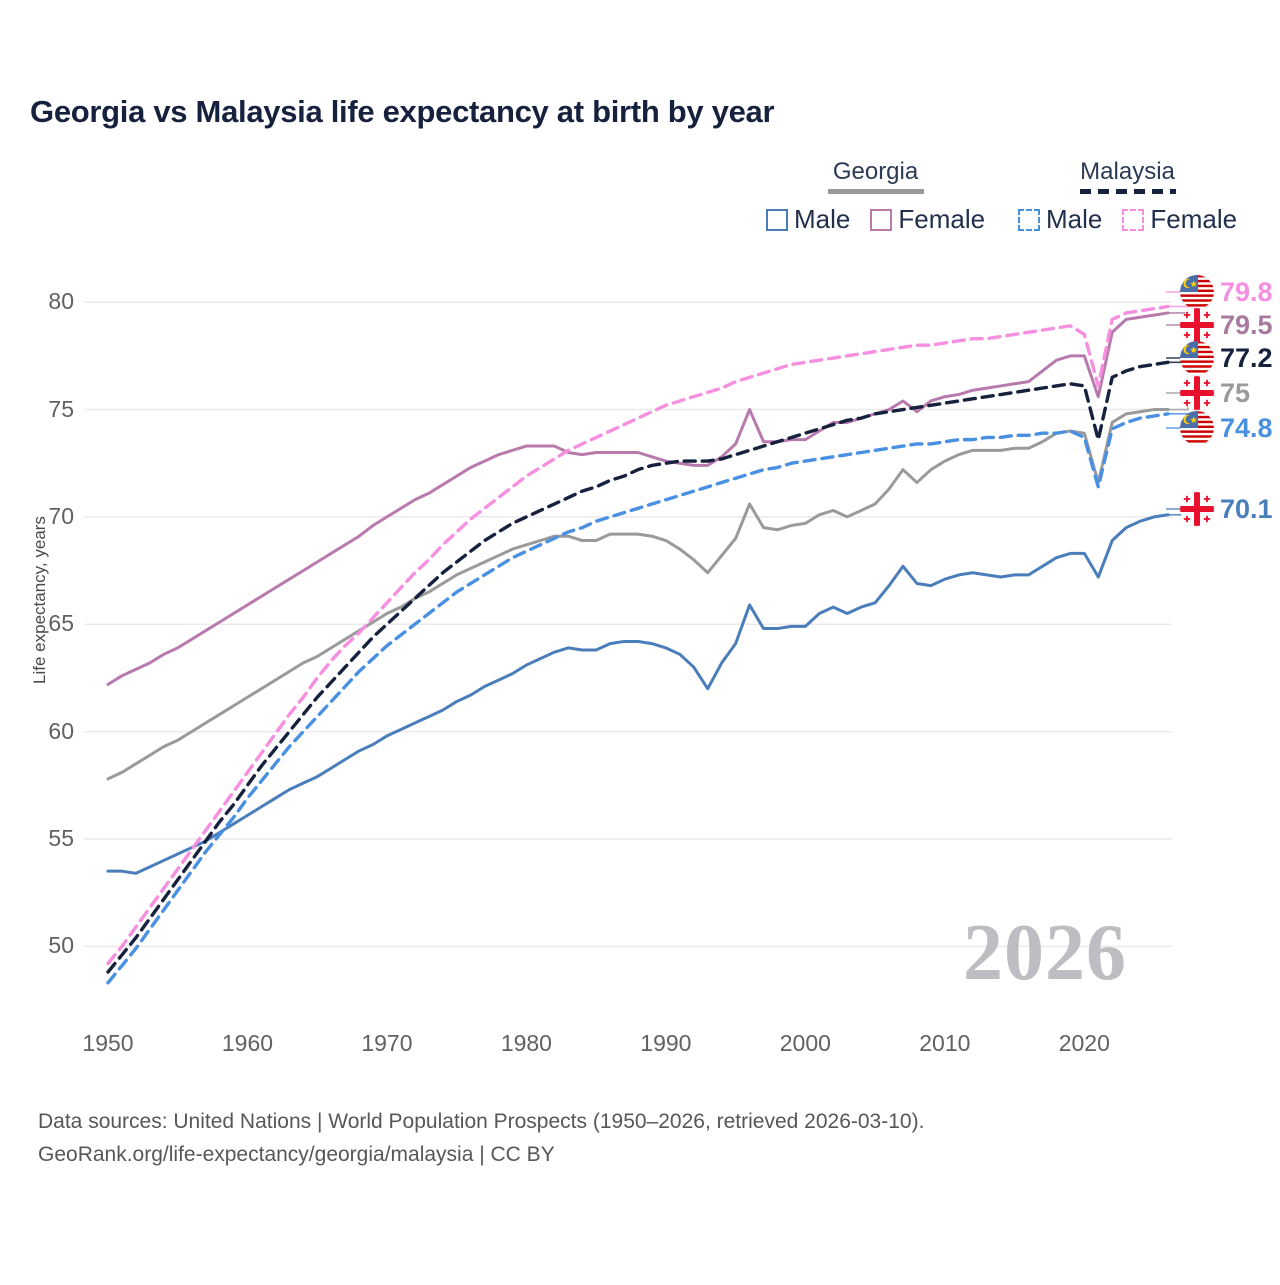 This screenshot has height=1285, width=1280. Describe the element at coordinates (61, 623) in the screenshot. I see `y-axis-tick-label: 65` at that location.